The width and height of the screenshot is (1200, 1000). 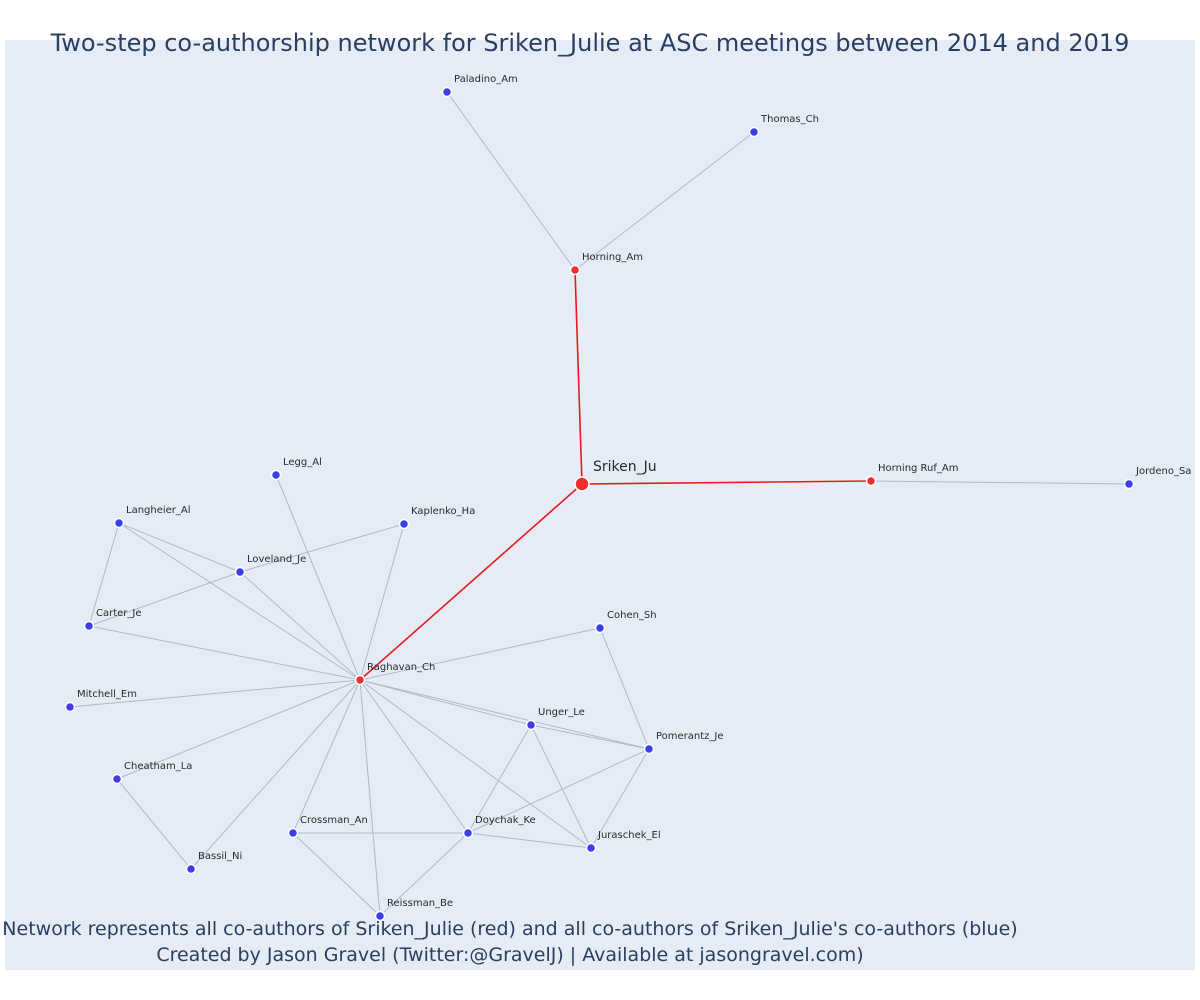 I want to click on edge-Pomerantz_Je-Doychak_Ke, so click(x=558, y=791).